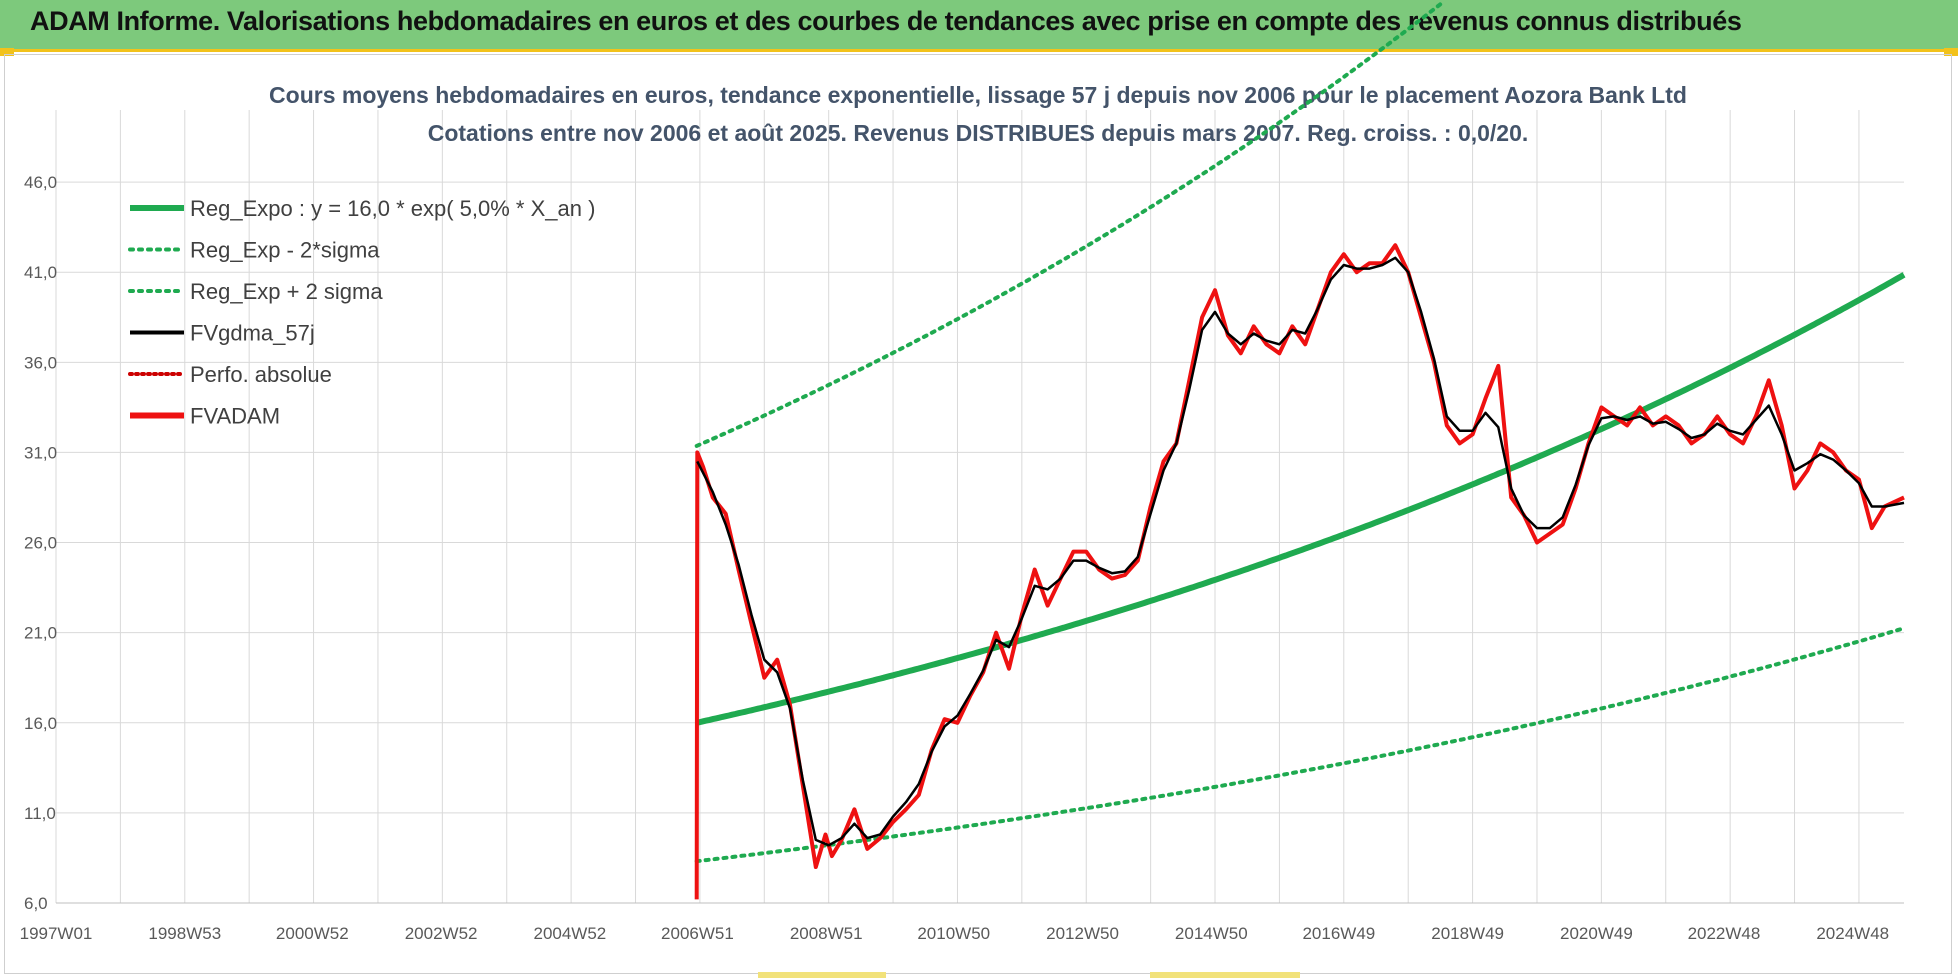 This screenshot has width=1958, height=978. Describe the element at coordinates (40, 452) in the screenshot. I see `y-tick-label: 31,0` at that location.